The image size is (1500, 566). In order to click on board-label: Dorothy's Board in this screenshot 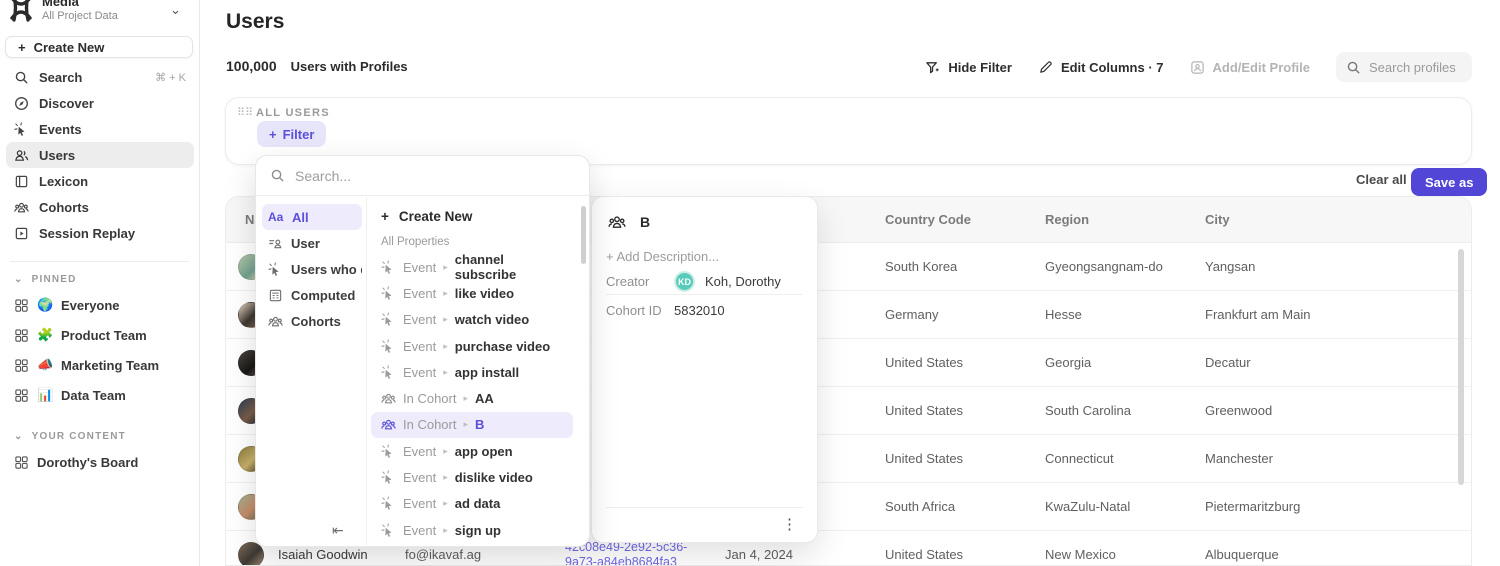, I will do `click(88, 462)`.